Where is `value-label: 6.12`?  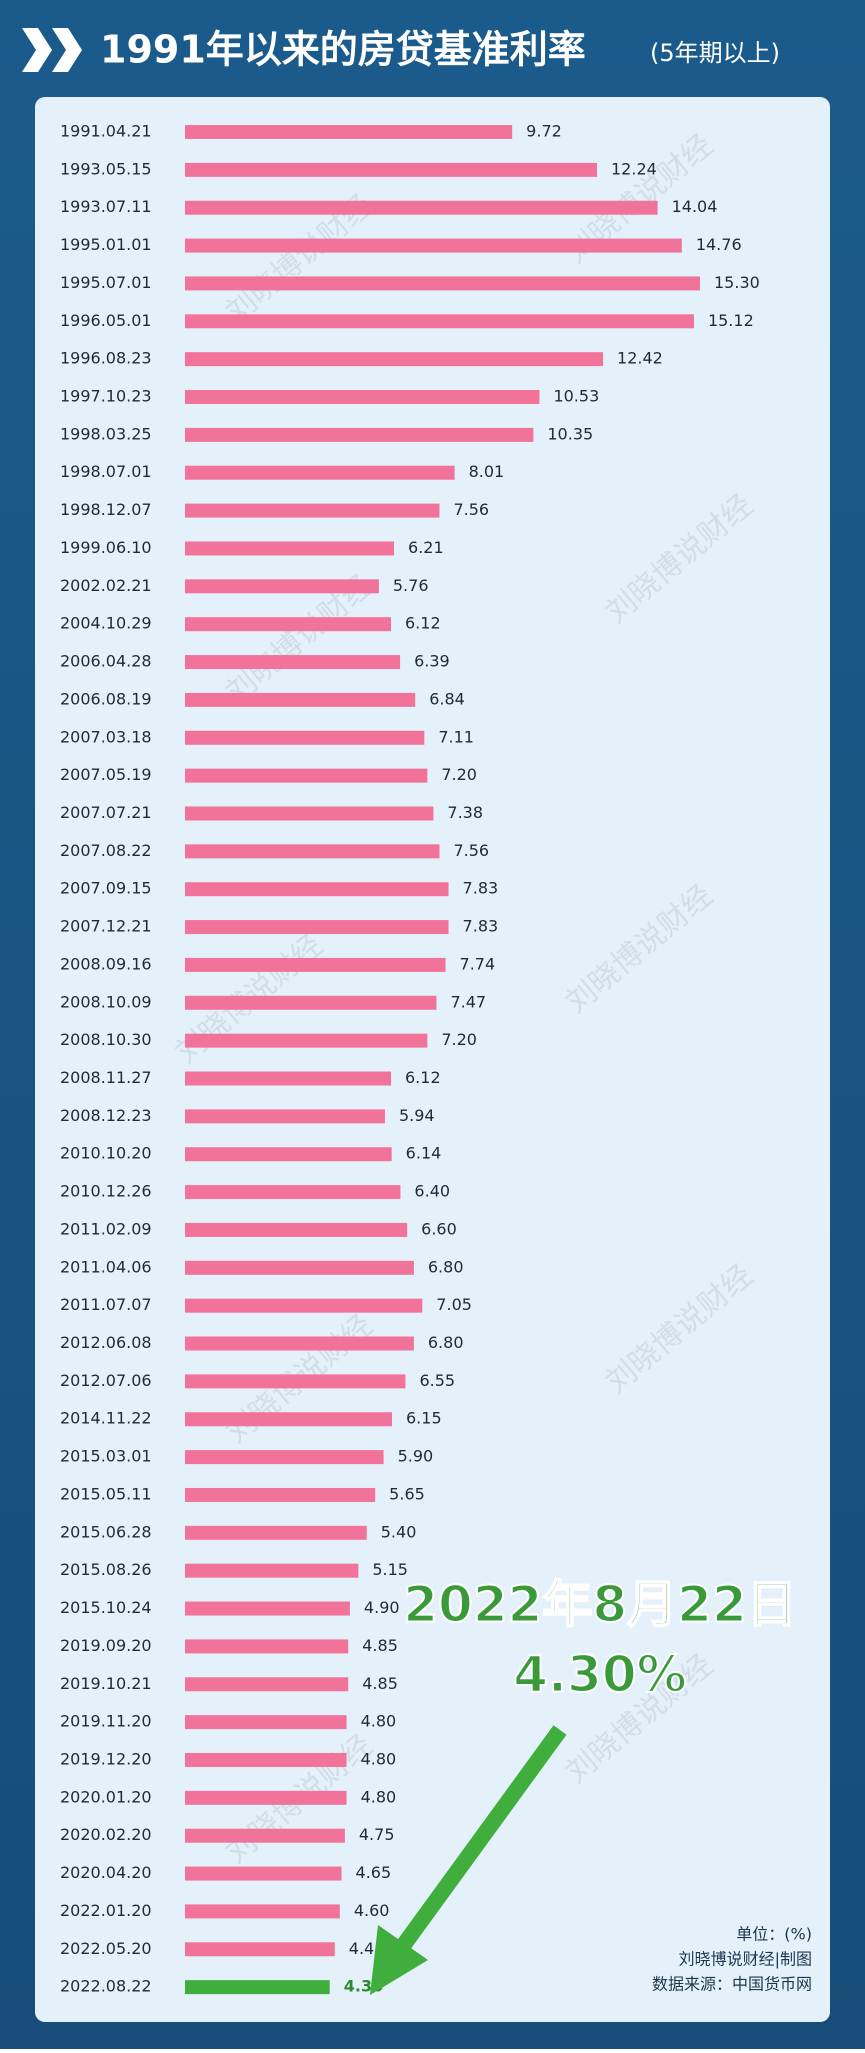
value-label: 6.12 is located at coordinates (423, 1077).